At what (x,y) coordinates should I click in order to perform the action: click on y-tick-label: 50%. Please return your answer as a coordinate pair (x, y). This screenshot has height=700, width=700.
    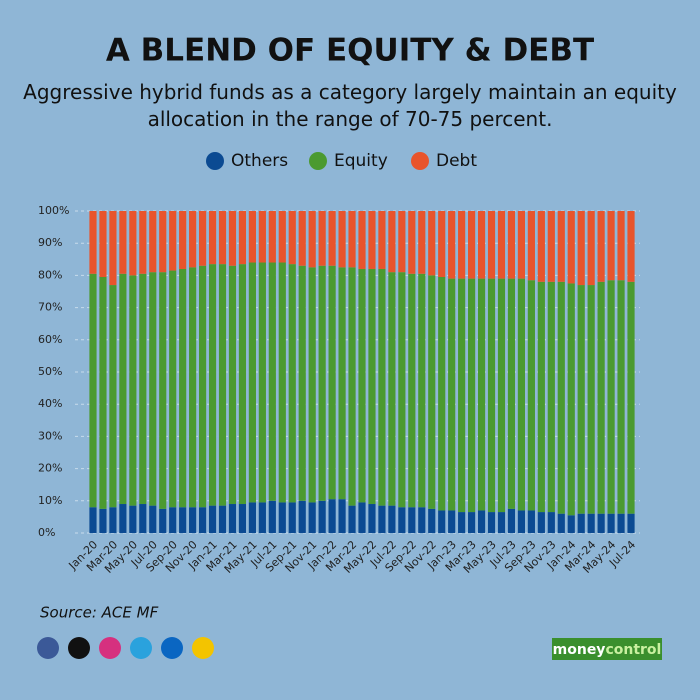
    Looking at the image, I should click on (50, 371).